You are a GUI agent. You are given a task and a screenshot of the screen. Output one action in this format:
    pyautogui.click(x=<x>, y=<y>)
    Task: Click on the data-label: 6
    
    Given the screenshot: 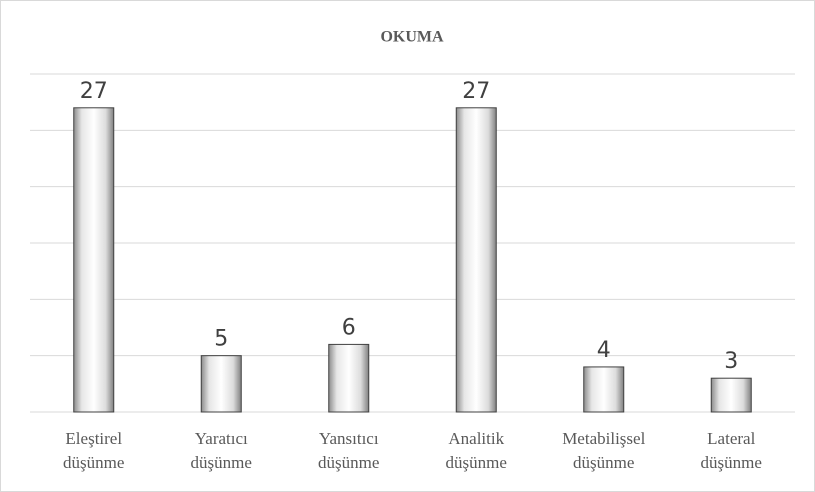 What is the action you would take?
    pyautogui.click(x=349, y=327)
    